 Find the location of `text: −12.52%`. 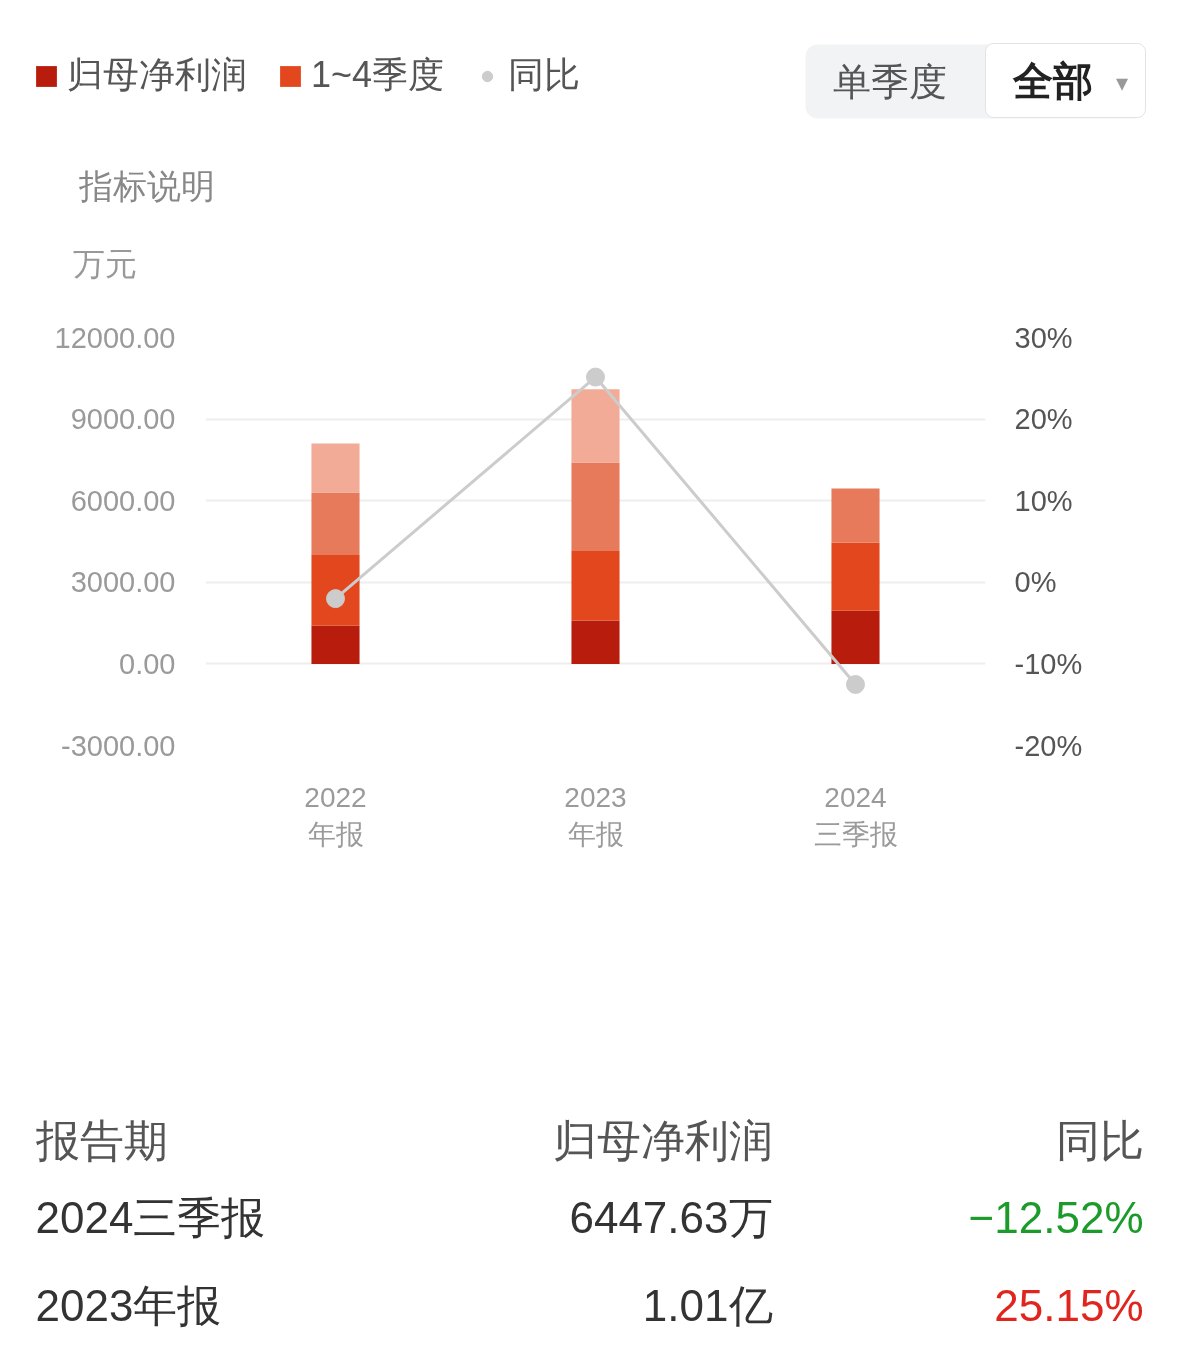

text: −12.52% is located at coordinates (1056, 1217).